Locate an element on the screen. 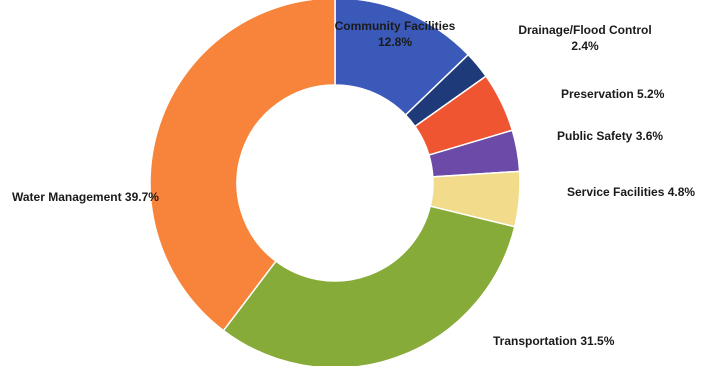  label-drainage-flood-control: Drainage/Flood Control is located at coordinates (584, 30).